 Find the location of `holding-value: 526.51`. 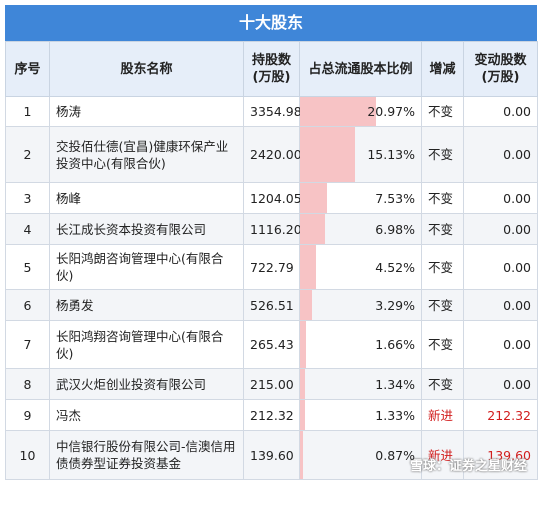

holding-value: 526.51 is located at coordinates (271, 305).